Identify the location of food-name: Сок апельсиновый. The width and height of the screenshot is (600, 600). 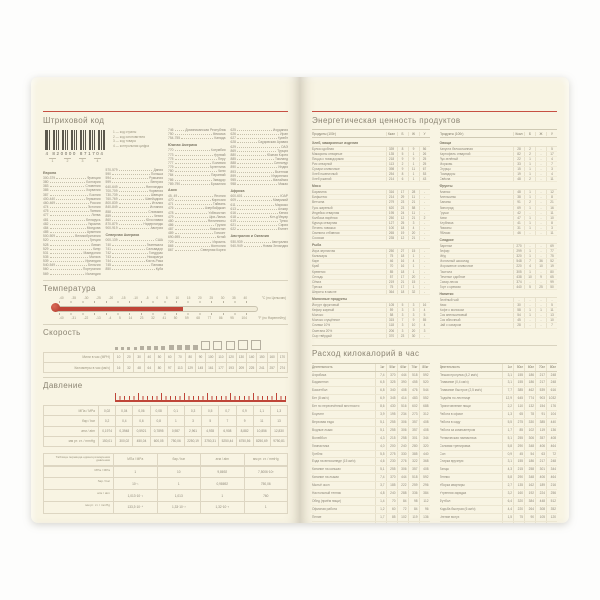
(453, 315).